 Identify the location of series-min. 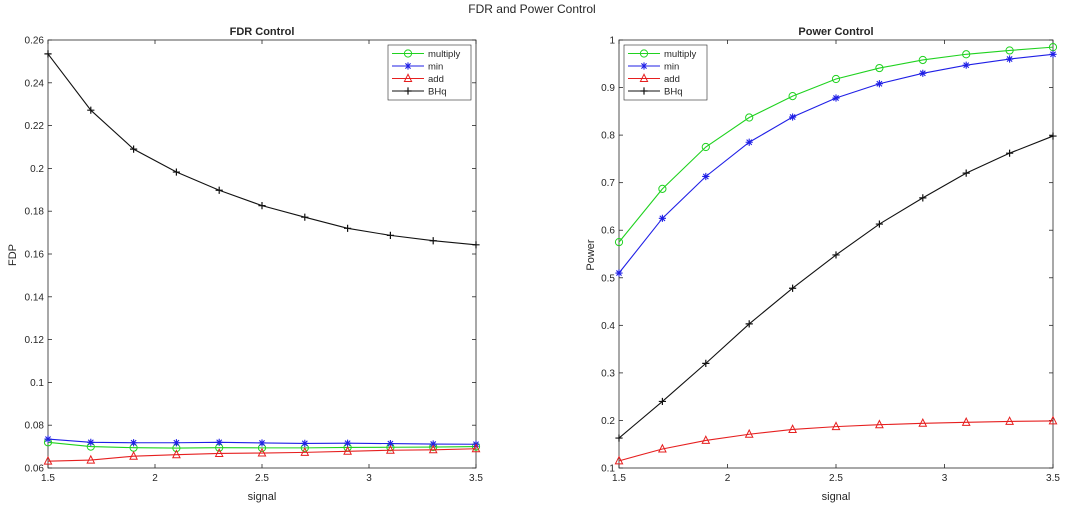
(262, 441).